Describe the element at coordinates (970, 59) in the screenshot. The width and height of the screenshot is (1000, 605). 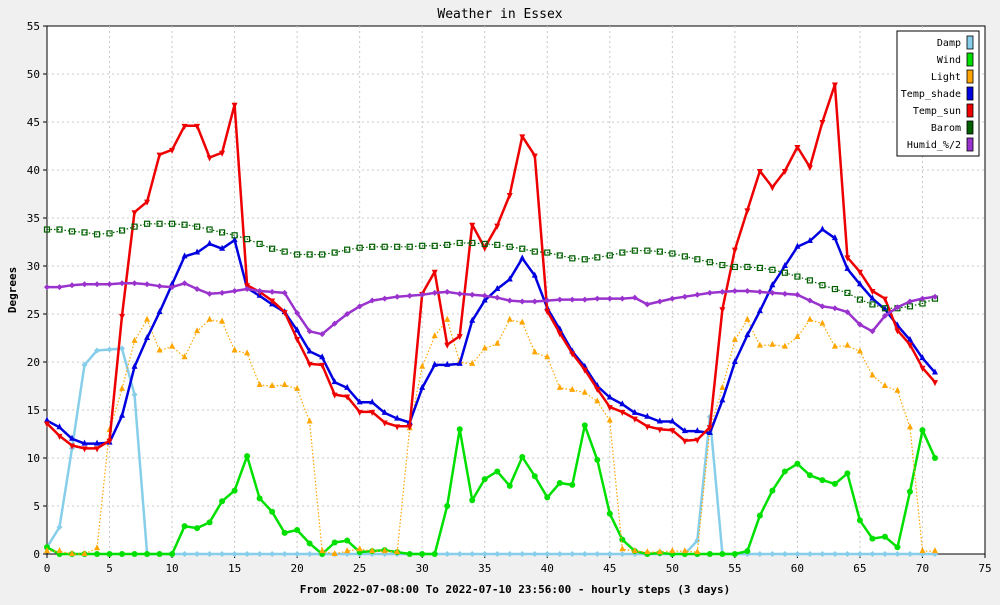
I see `legend-swatch-wind` at that location.